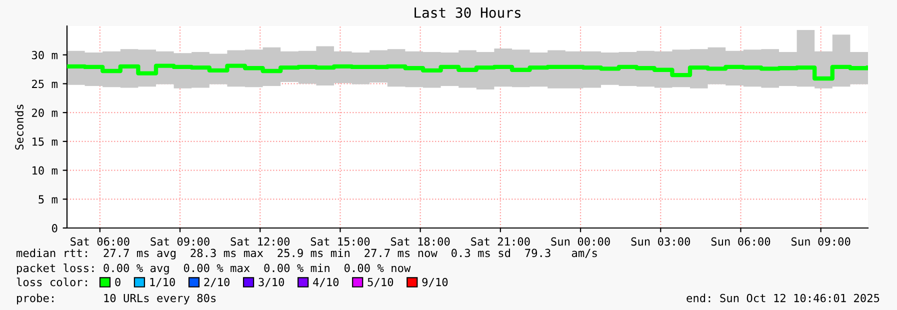 The height and width of the screenshot is (310, 897). Describe the element at coordinates (19, 127) in the screenshot. I see `y-axis-title: Seconds` at that location.